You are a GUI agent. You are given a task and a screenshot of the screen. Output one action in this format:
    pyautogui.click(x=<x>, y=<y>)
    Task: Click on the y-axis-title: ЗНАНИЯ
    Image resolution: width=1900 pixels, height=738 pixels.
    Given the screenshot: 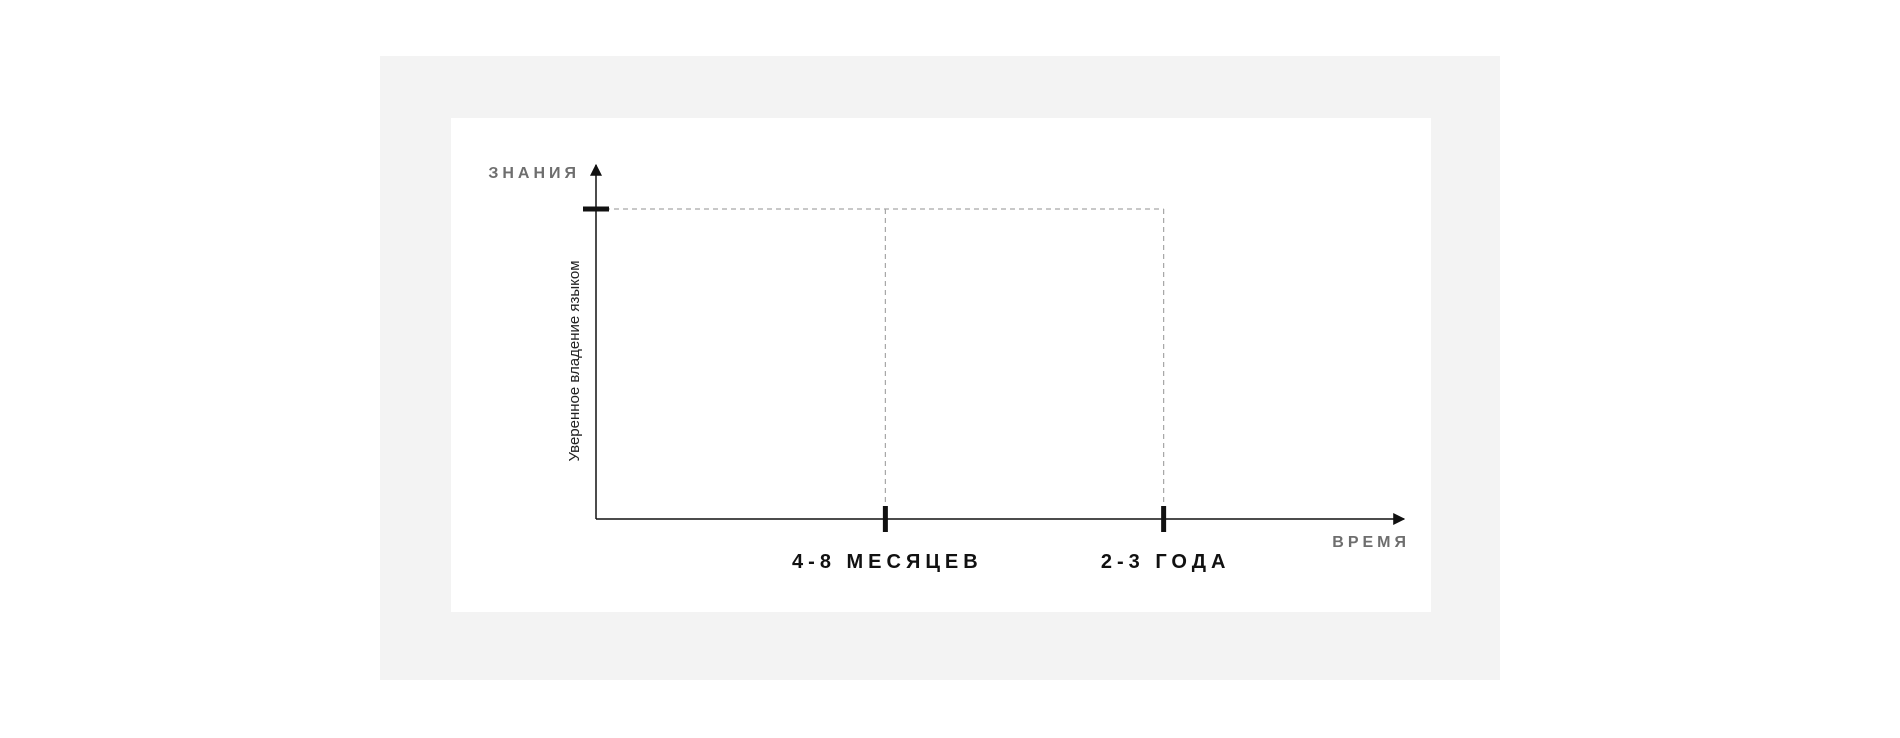 What is the action you would take?
    pyautogui.click(x=534, y=173)
    